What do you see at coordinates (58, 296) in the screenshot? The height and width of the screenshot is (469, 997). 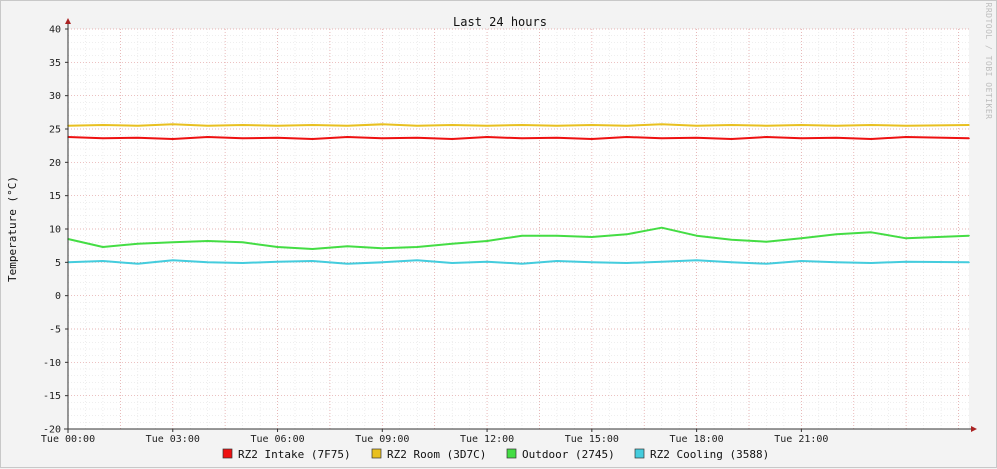 I see `y-tick-label: 0` at bounding box center [58, 296].